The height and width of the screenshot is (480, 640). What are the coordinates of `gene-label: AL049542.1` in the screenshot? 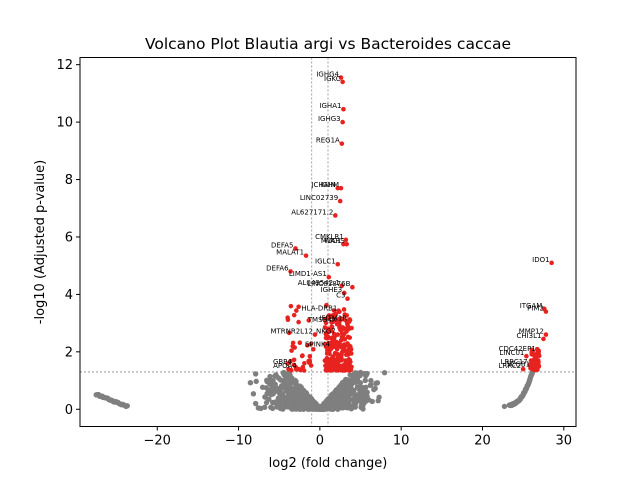 It's located at (319, 283).